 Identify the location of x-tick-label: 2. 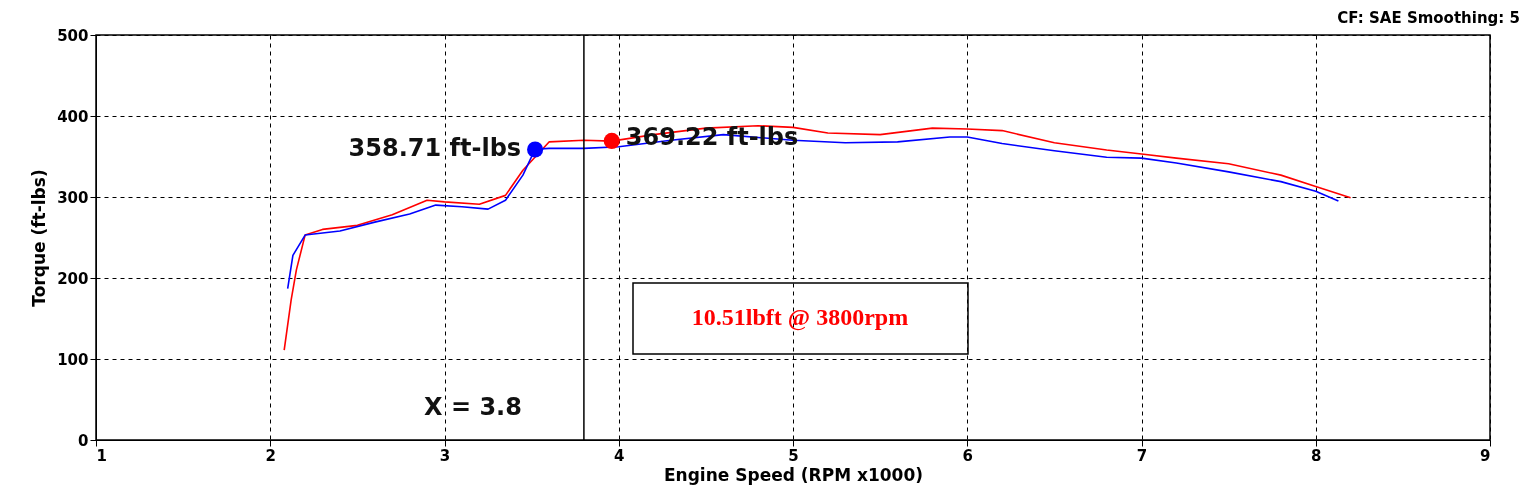
(270, 455).